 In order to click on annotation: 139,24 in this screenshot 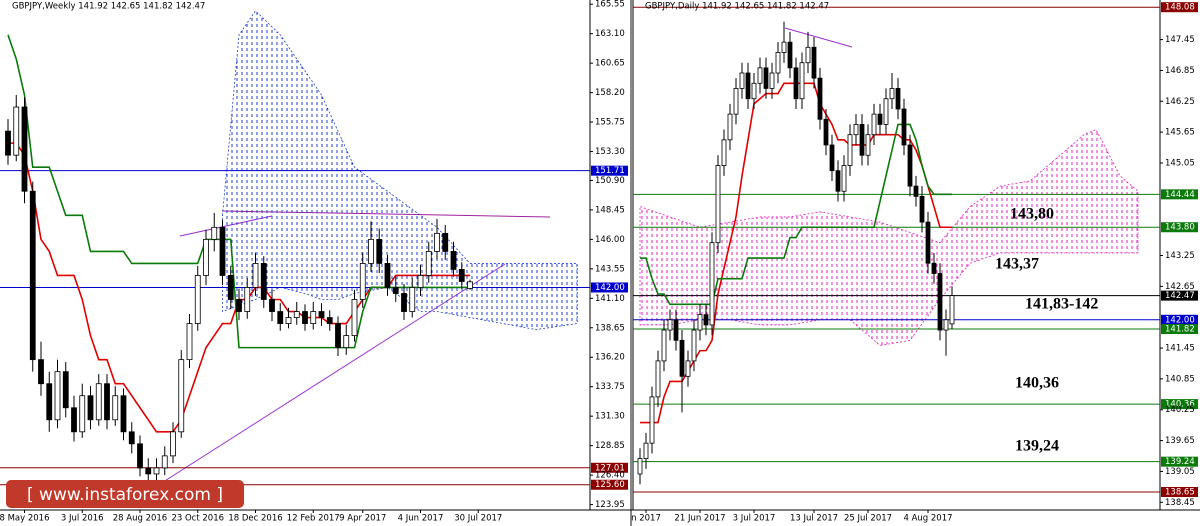, I will do `click(1037, 446)`.